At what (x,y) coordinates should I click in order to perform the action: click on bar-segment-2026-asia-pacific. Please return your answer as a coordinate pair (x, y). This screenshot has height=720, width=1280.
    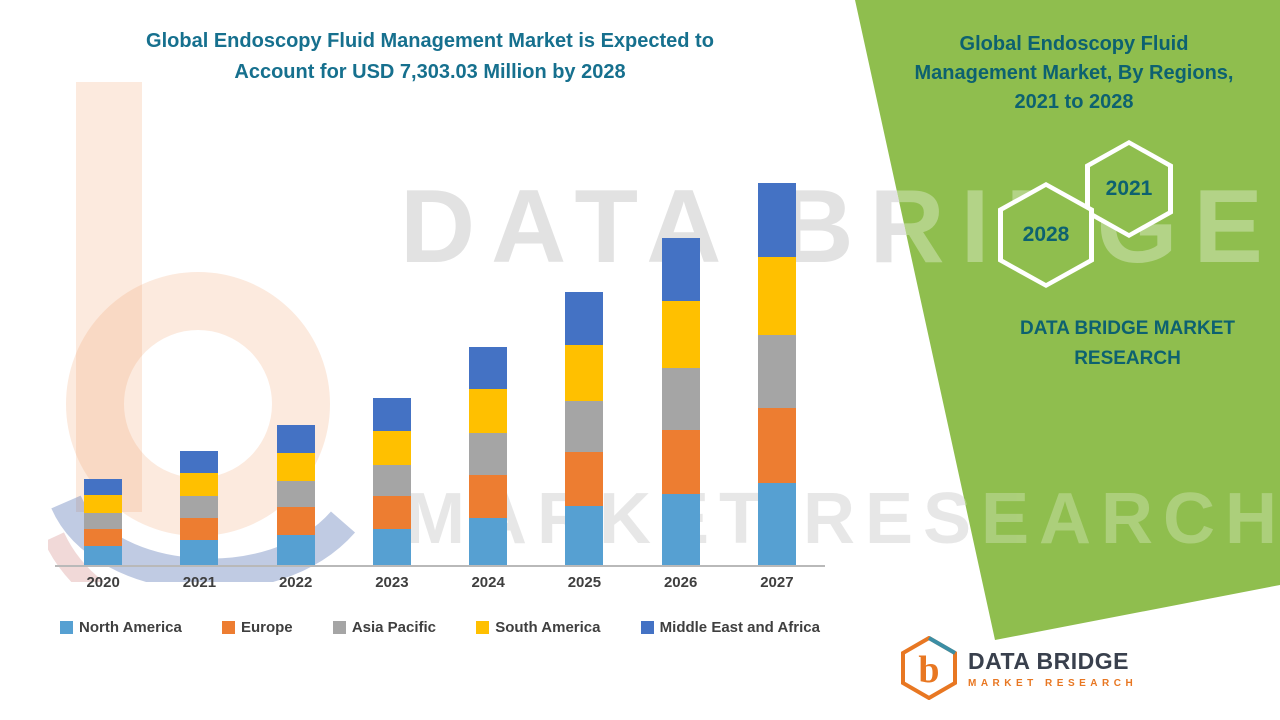
    Looking at the image, I should click on (680, 399).